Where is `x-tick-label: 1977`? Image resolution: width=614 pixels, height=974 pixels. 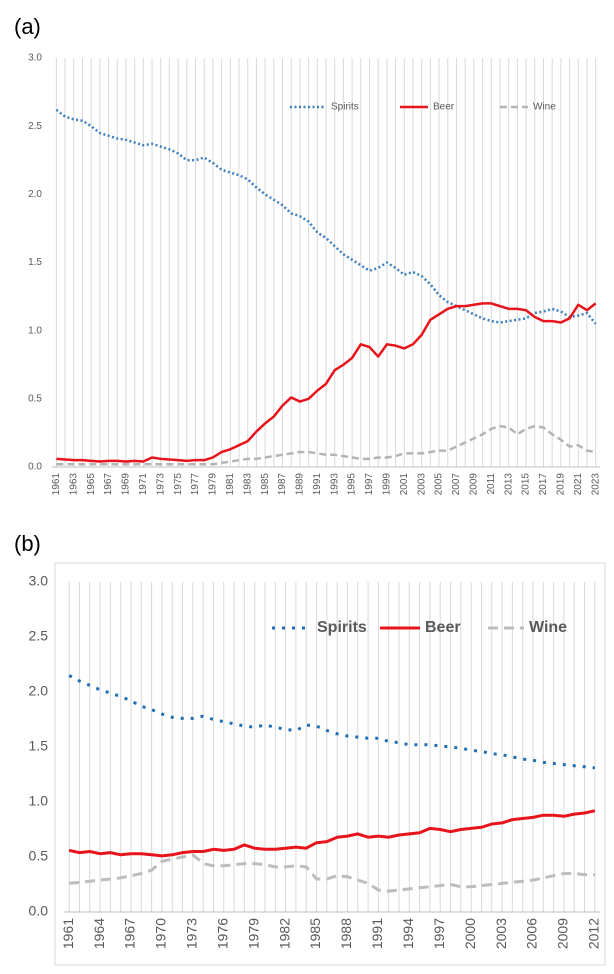
x-tick-label: 1977 is located at coordinates (195, 484).